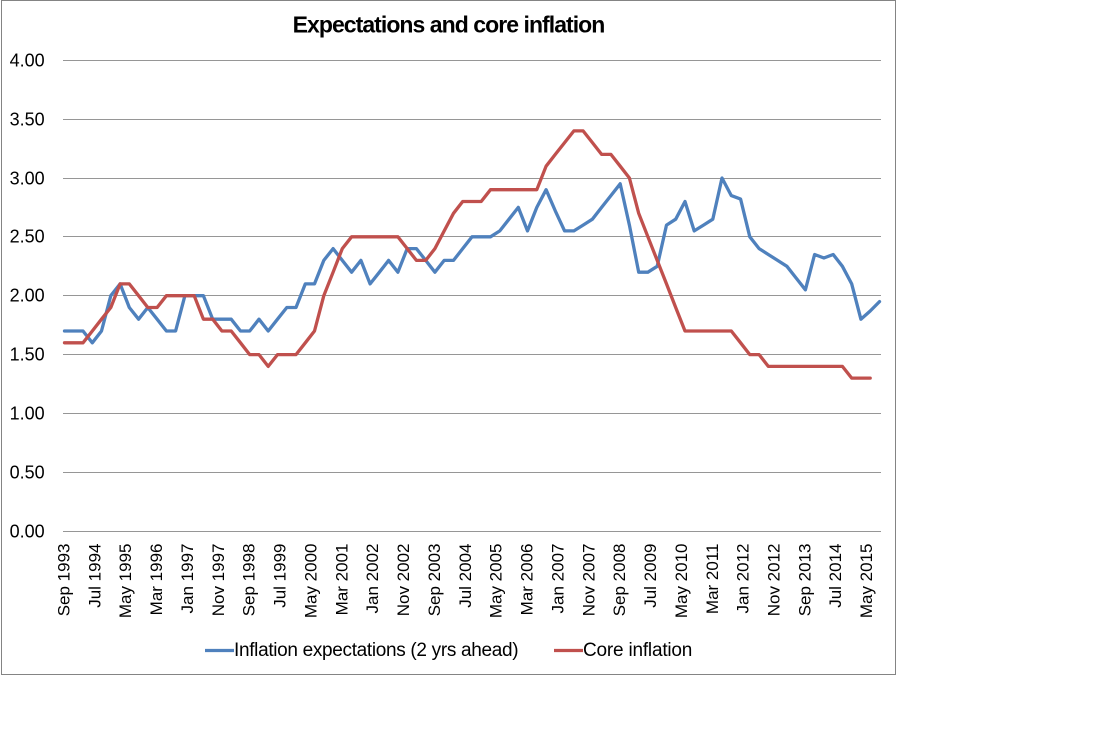  I want to click on svg-text: 0.50, so click(27, 472).